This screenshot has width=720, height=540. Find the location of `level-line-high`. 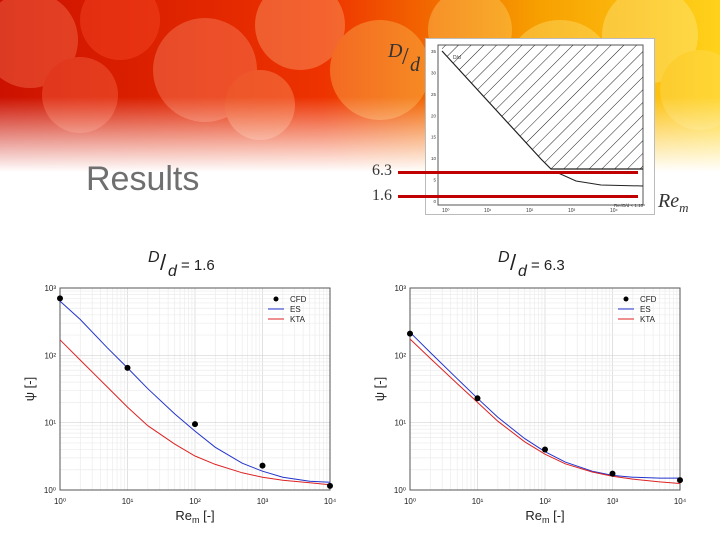

level-line-high is located at coordinates (518, 172).